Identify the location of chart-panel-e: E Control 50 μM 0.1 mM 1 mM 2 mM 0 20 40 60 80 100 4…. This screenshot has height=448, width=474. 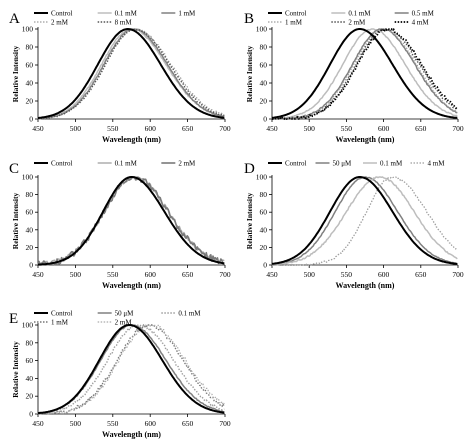
(120, 375).